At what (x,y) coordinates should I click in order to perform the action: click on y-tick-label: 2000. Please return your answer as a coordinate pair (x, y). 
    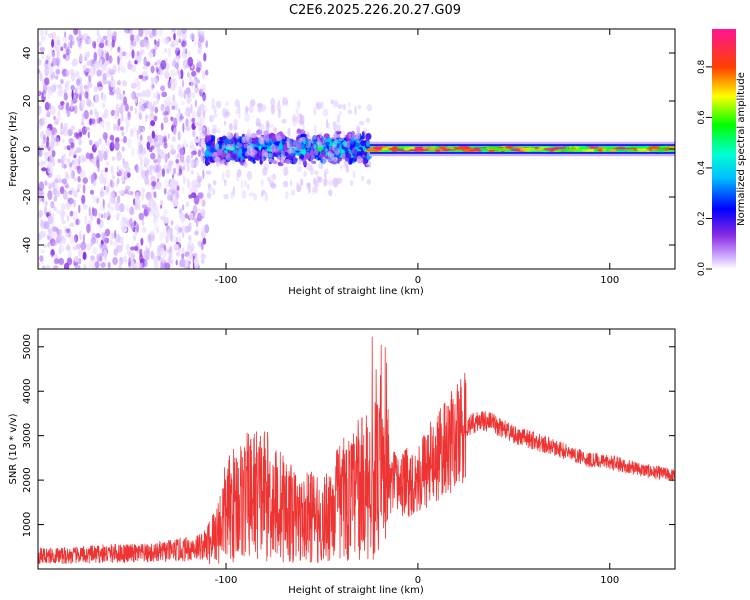
    Looking at the image, I should click on (27, 479).